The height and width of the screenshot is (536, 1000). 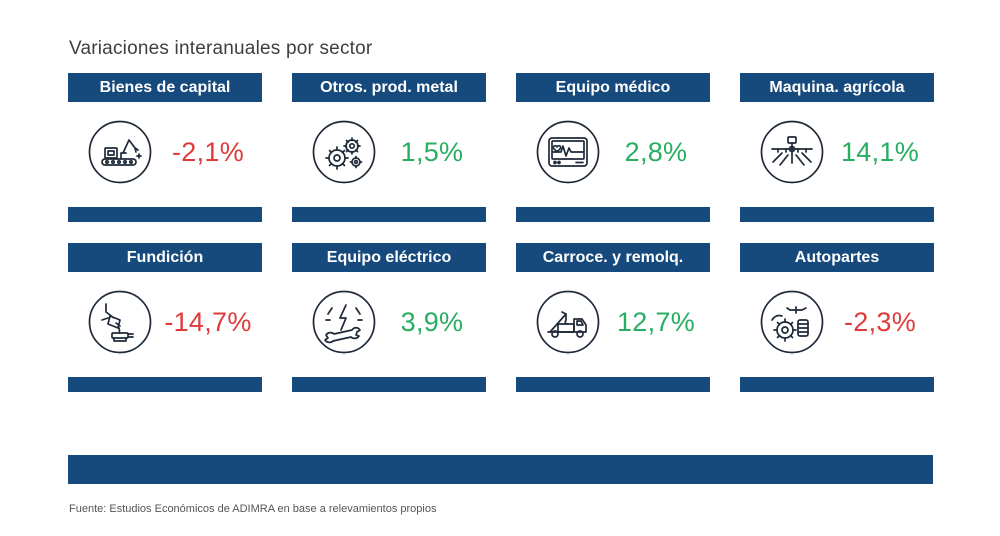 What do you see at coordinates (344, 322) in the screenshot?
I see `electric-wrench-icon` at bounding box center [344, 322].